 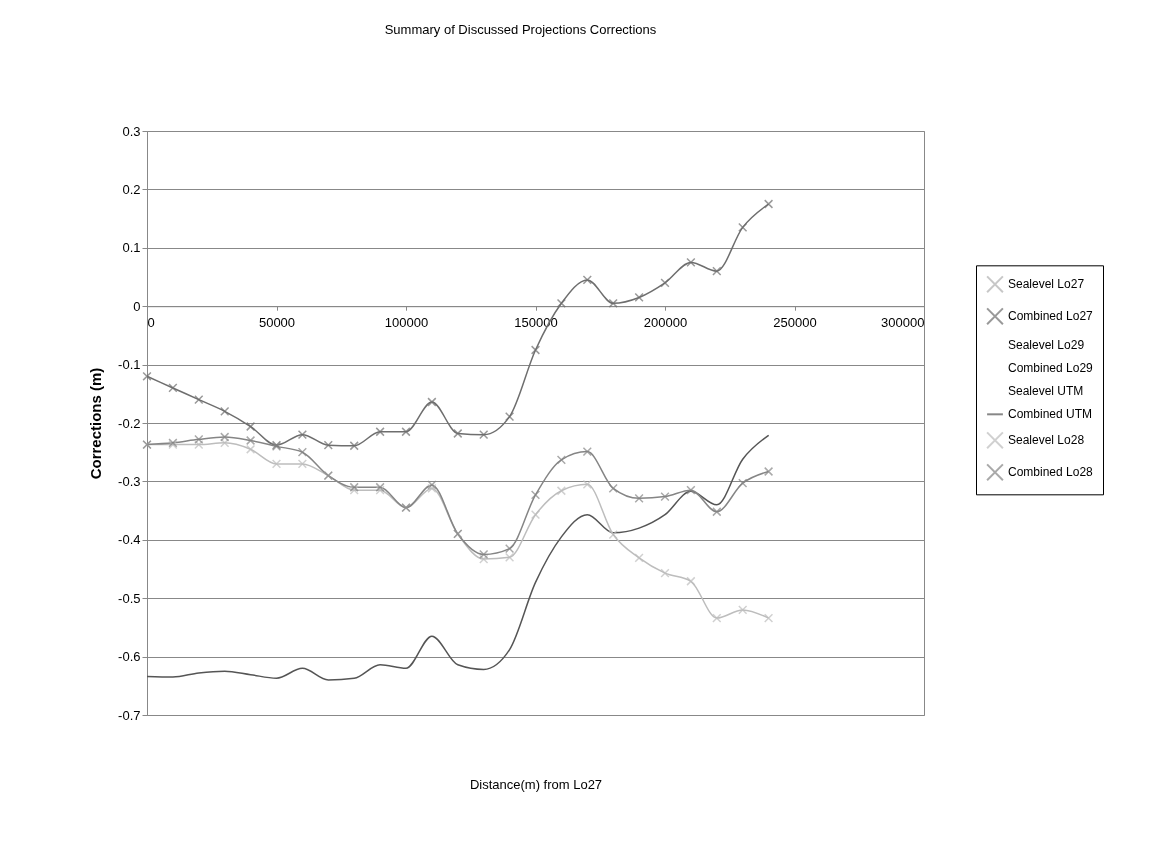 What do you see at coordinates (1050, 414) in the screenshot?
I see `legend-label: Combined UTM` at bounding box center [1050, 414].